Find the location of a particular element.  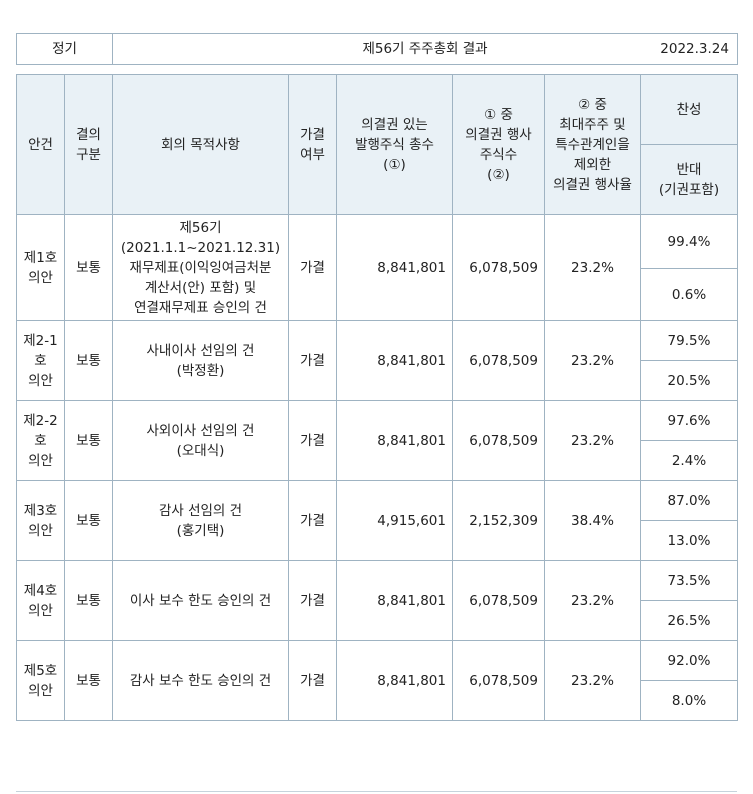

meeting-date: 2022.3.24 is located at coordinates (694, 49).